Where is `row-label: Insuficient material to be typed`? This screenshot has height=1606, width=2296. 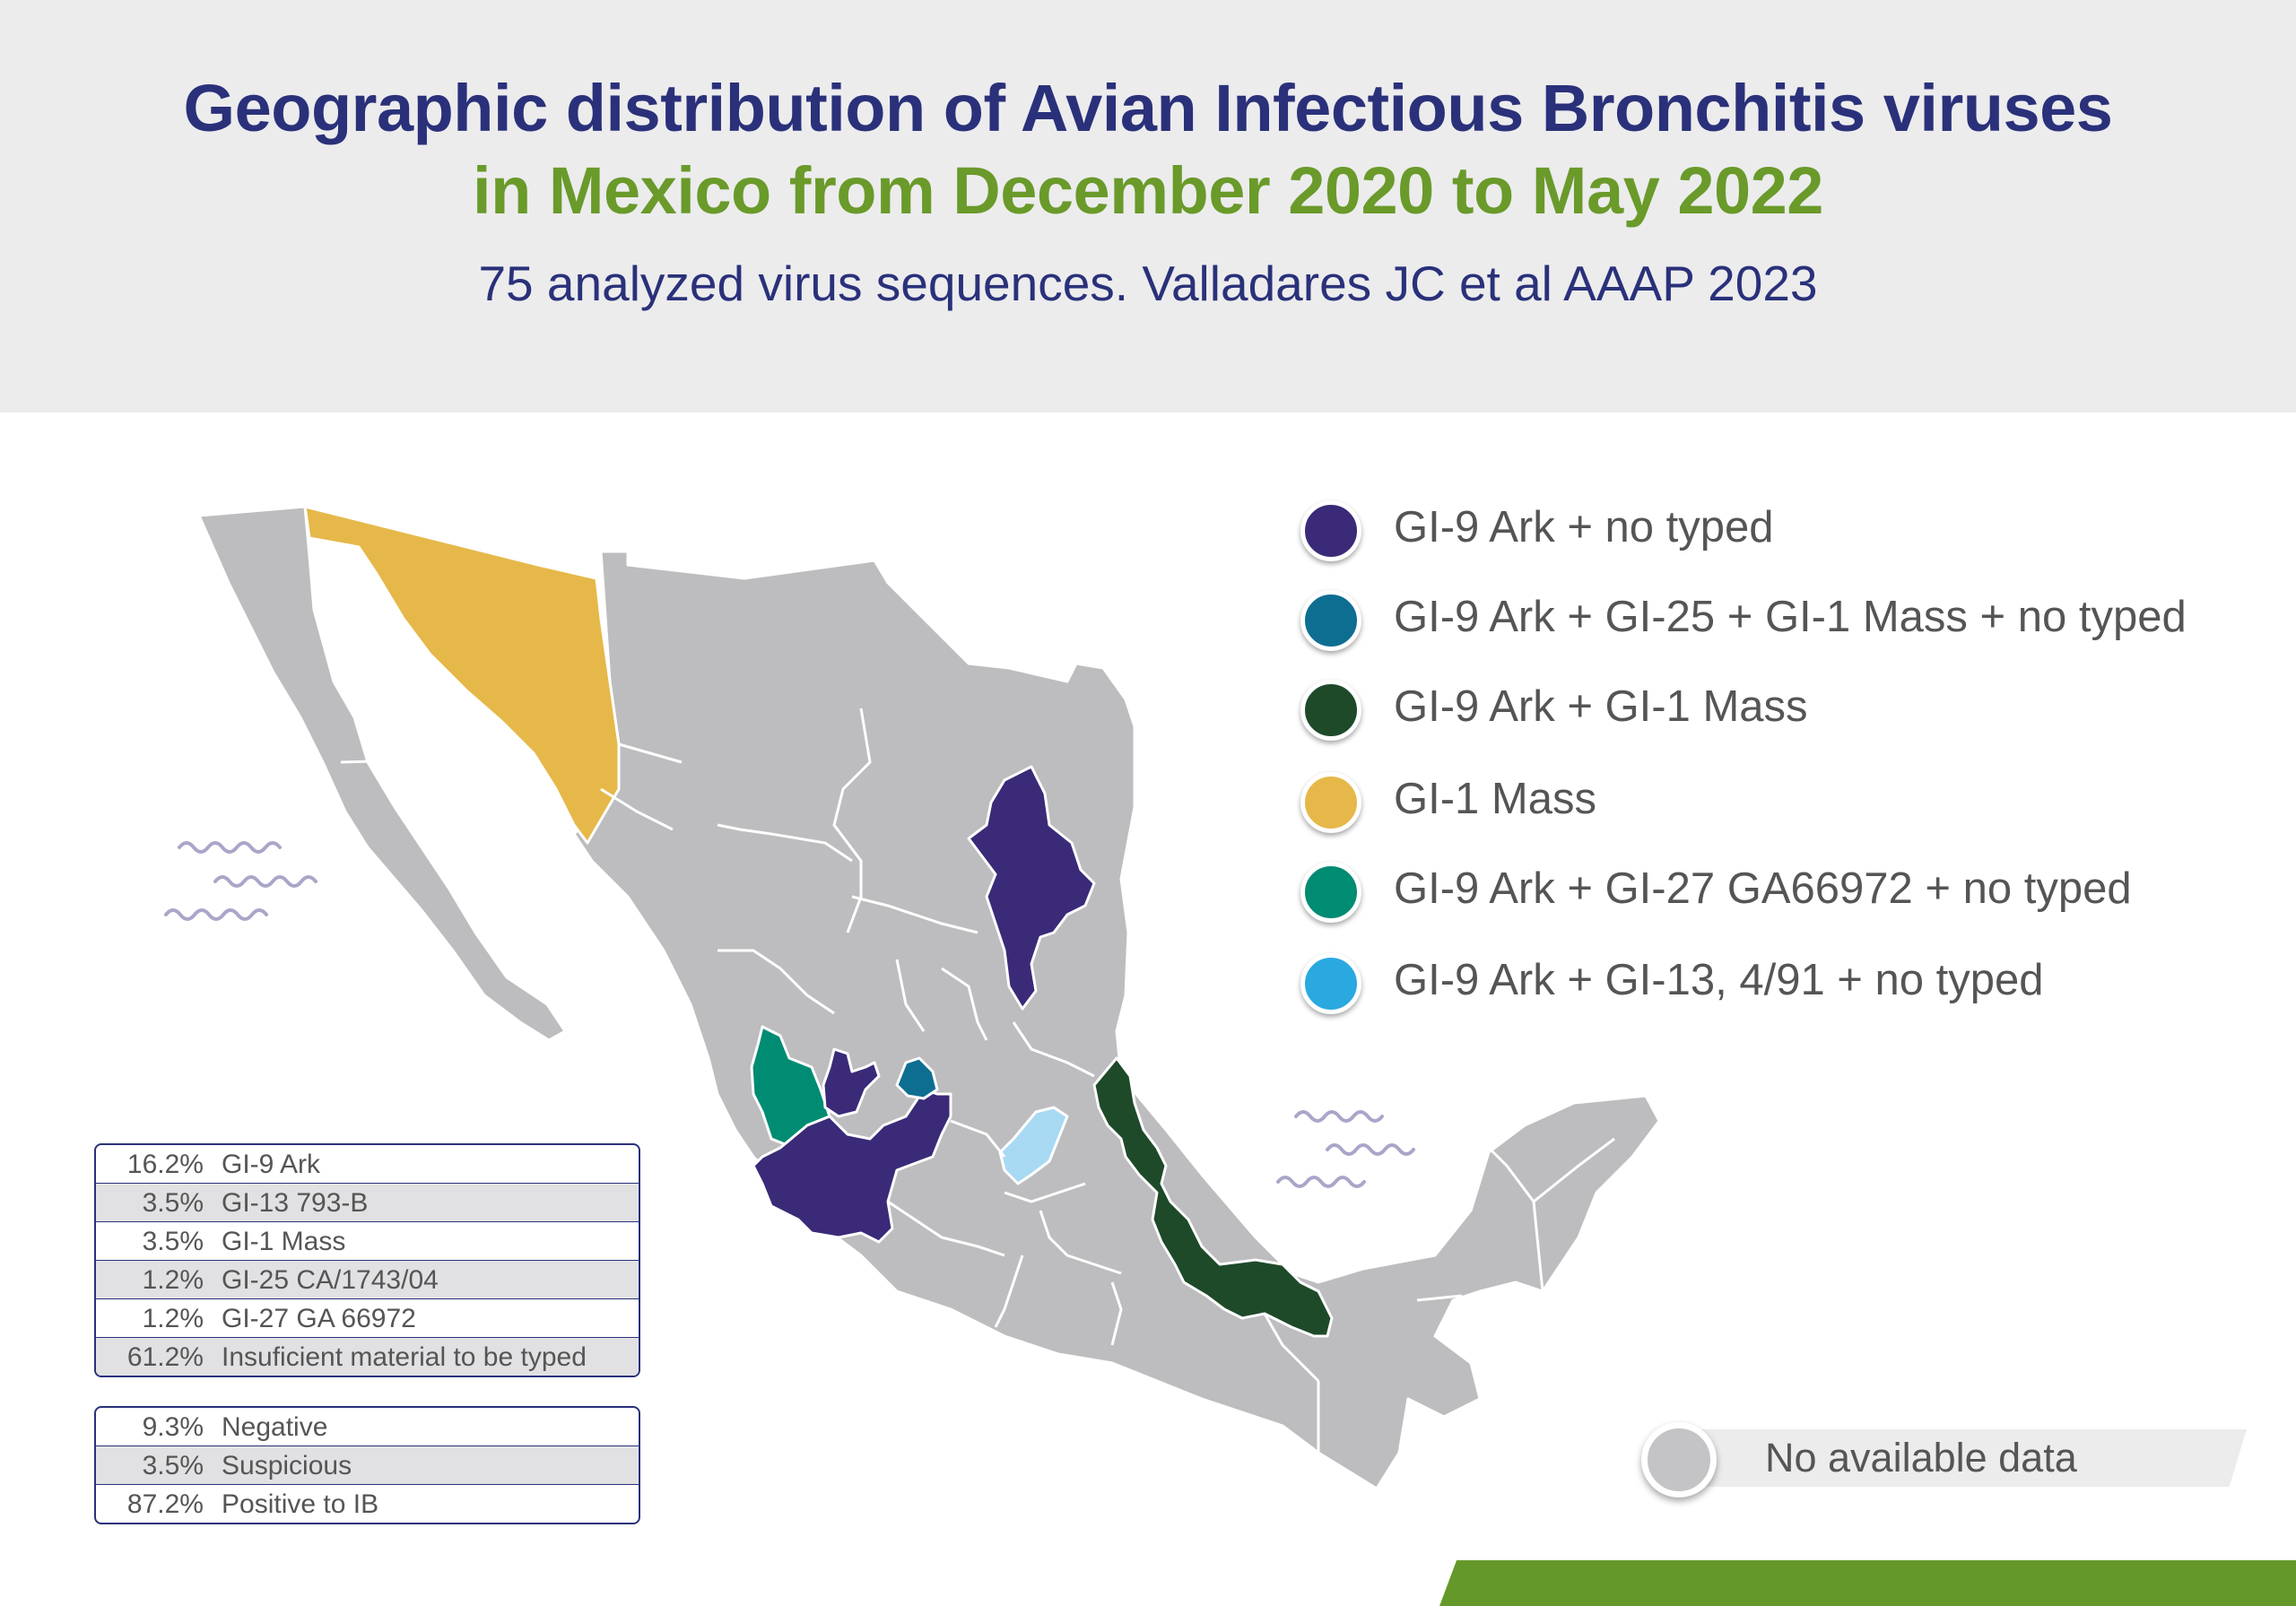
row-label: Insuficient material to be typed is located at coordinates (404, 1357).